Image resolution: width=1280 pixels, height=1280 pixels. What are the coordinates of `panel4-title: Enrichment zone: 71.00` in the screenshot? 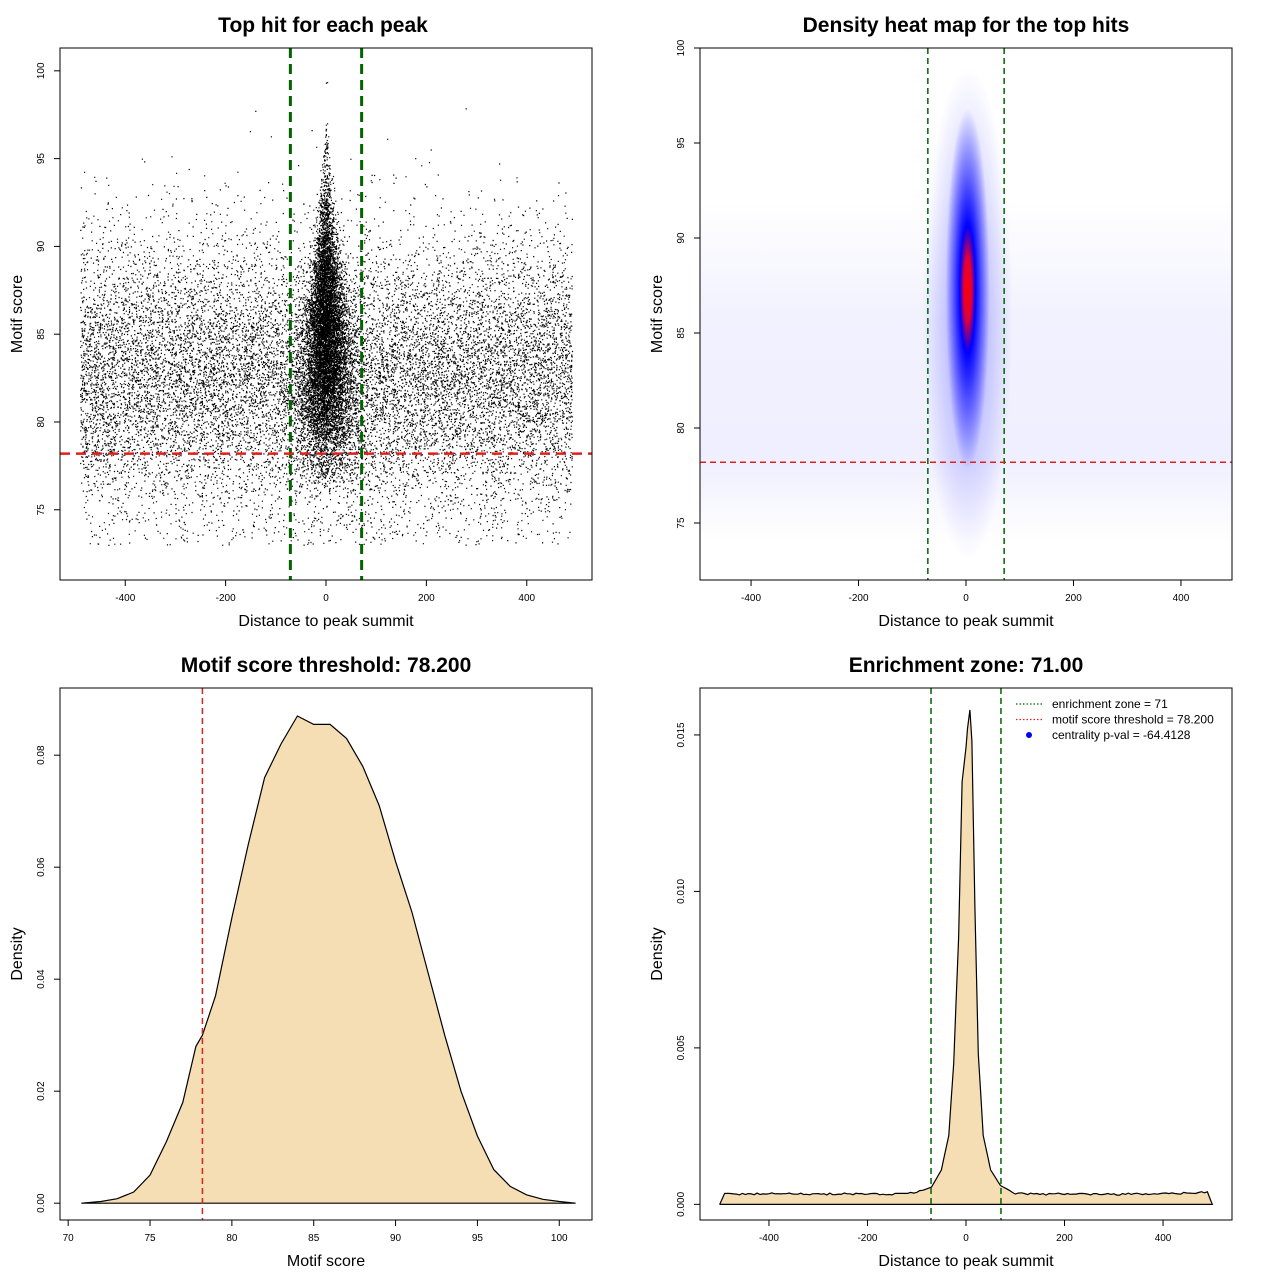 It's located at (966, 665).